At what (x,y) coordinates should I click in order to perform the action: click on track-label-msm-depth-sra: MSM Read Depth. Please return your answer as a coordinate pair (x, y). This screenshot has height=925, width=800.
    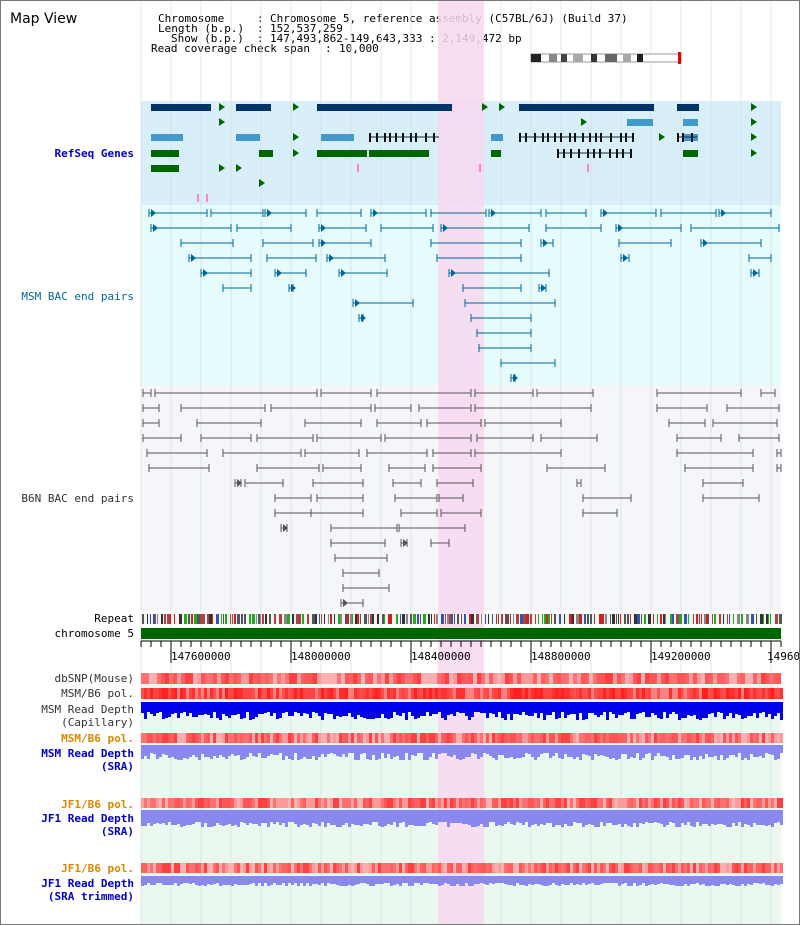
    Looking at the image, I should click on (87, 753).